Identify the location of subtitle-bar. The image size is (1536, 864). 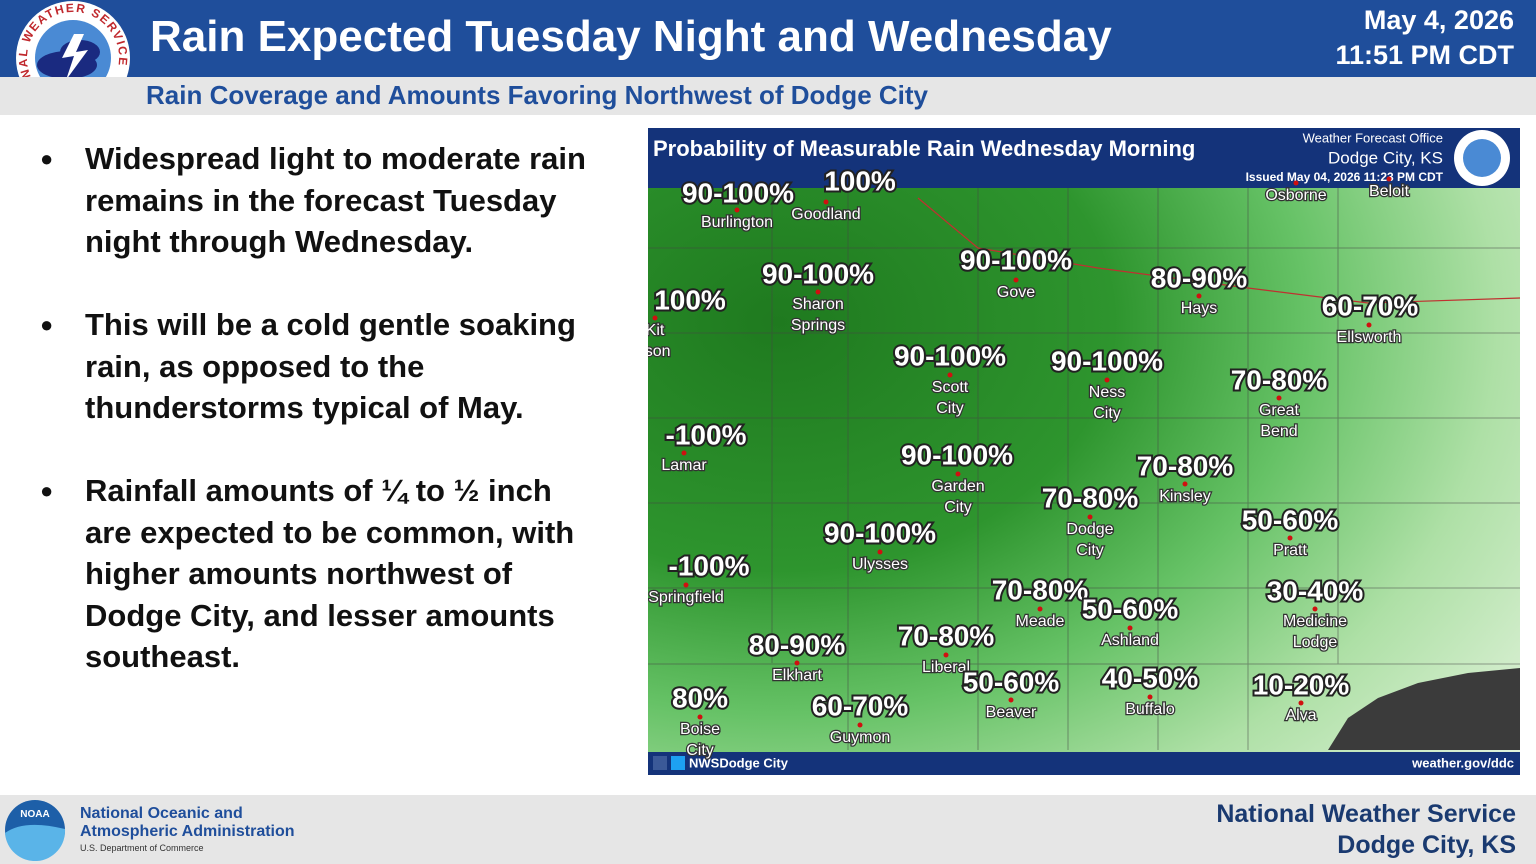
(768, 96).